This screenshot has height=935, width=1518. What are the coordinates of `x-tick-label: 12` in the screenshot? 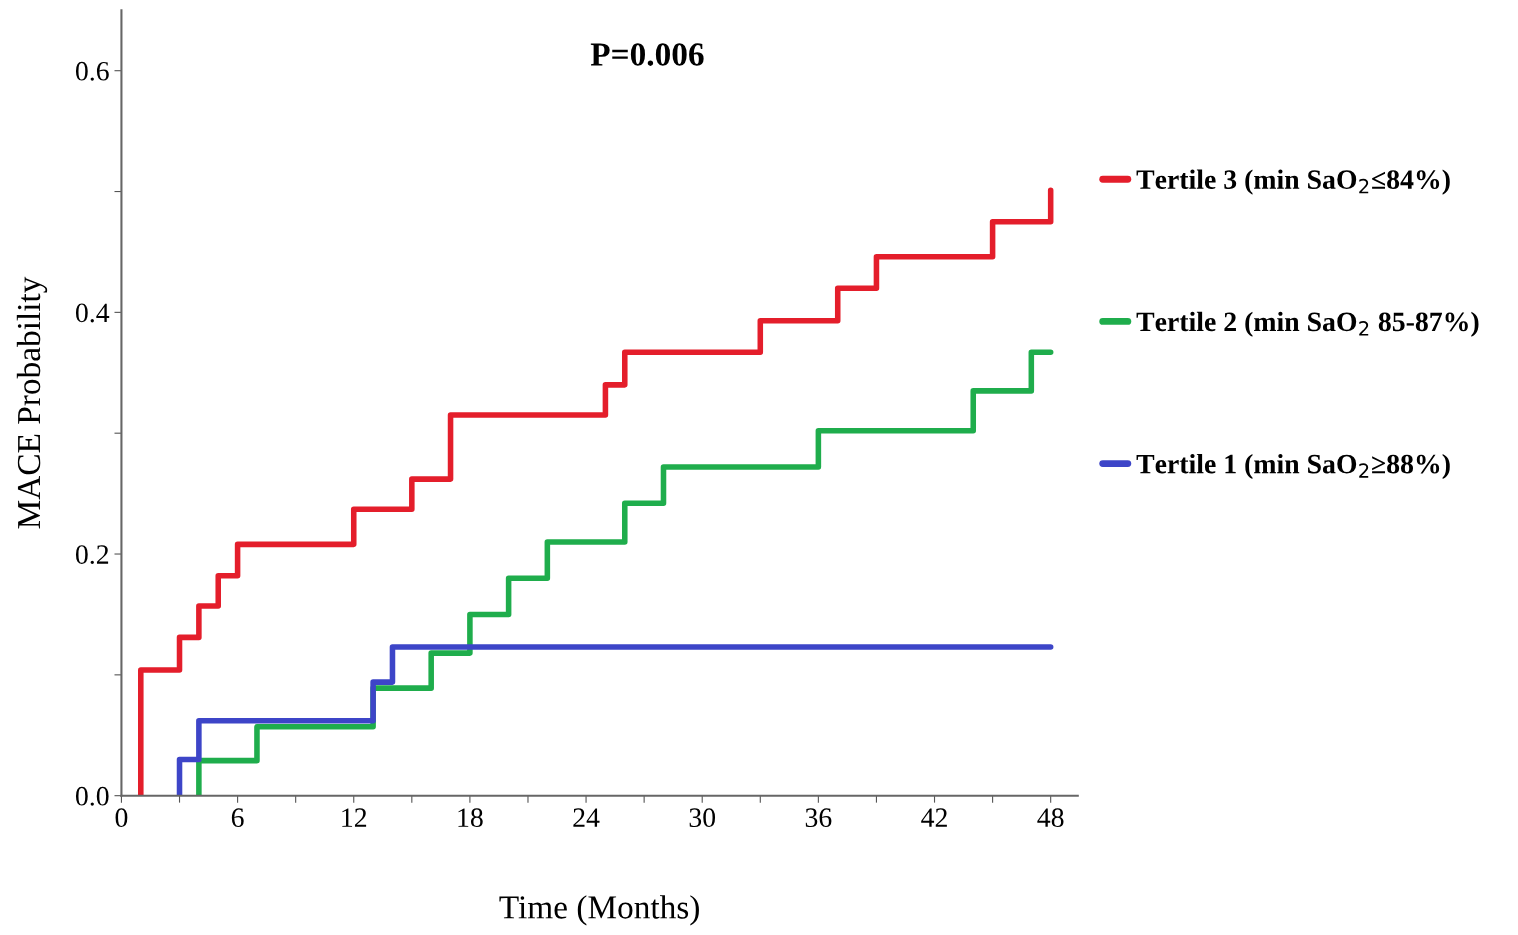 It's located at (354, 817).